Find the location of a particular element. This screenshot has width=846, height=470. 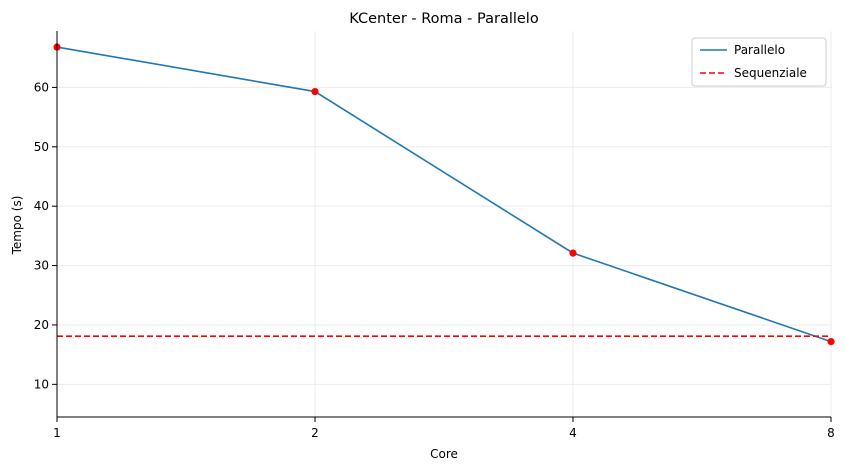

y-axis-label: Tempo (s) is located at coordinates (17, 226).